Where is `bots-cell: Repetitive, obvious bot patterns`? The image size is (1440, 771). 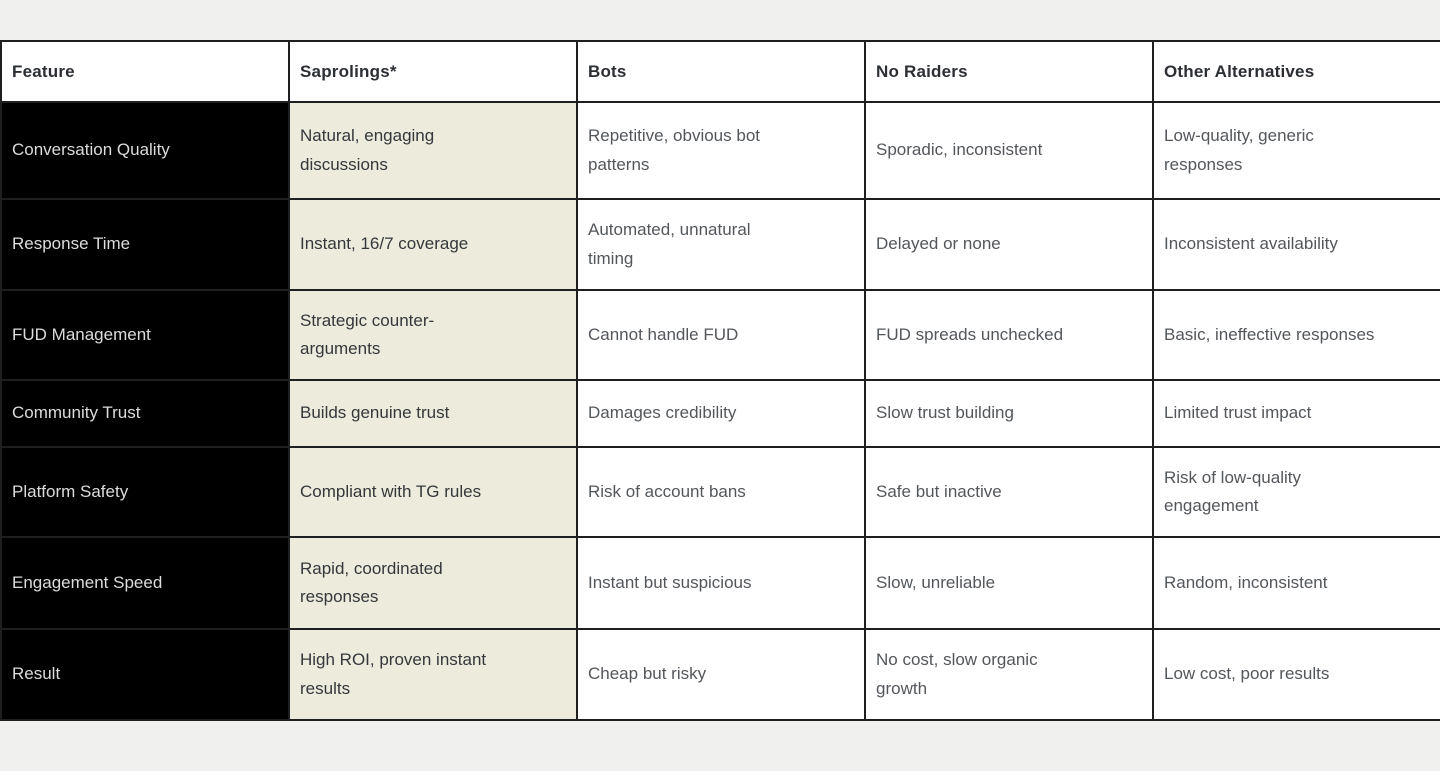
bots-cell: Repetitive, obvious bot patterns is located at coordinates (721, 150).